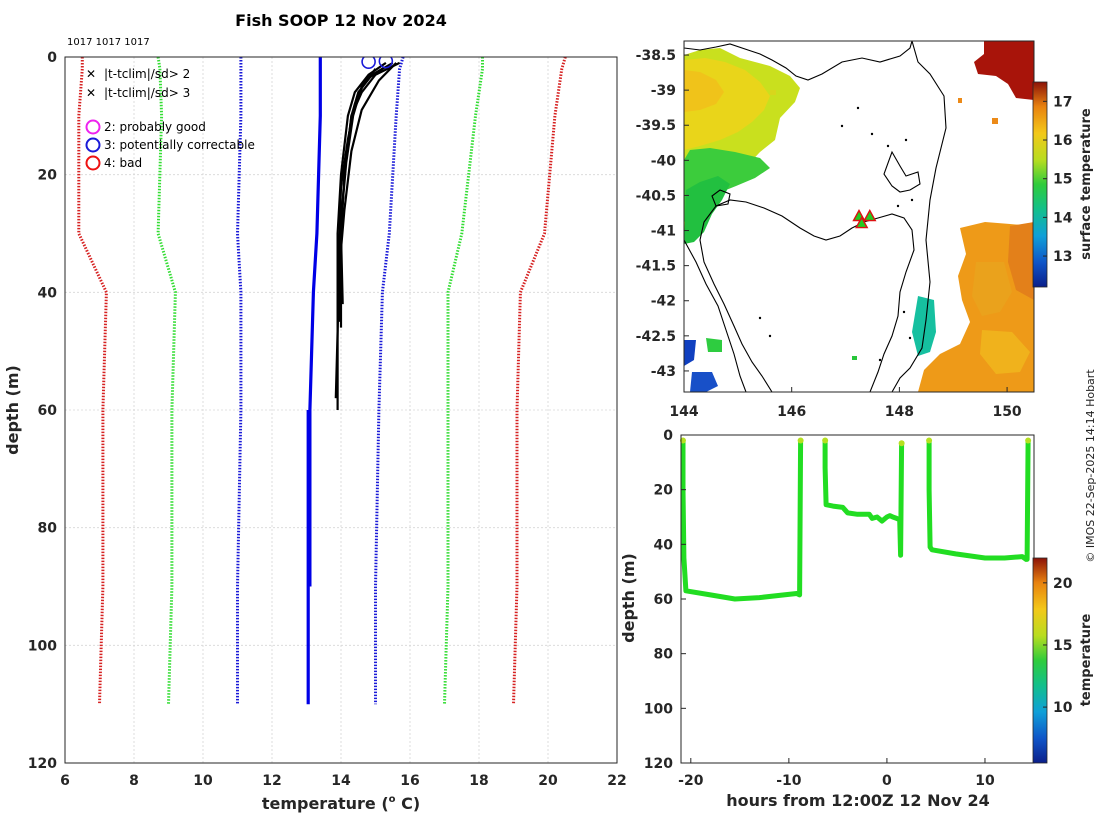 The width and height of the screenshot is (1100, 820). Describe the element at coordinates (463, 381) in the screenshot. I see `profile-line-clim_plus_4sd` at that location.